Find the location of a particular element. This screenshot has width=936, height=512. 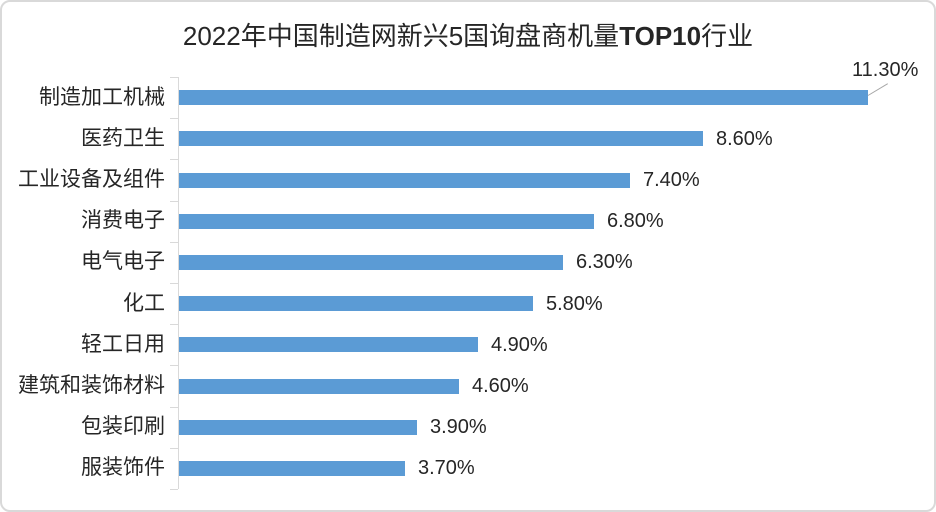

value-label: 3.70% is located at coordinates (446, 468).